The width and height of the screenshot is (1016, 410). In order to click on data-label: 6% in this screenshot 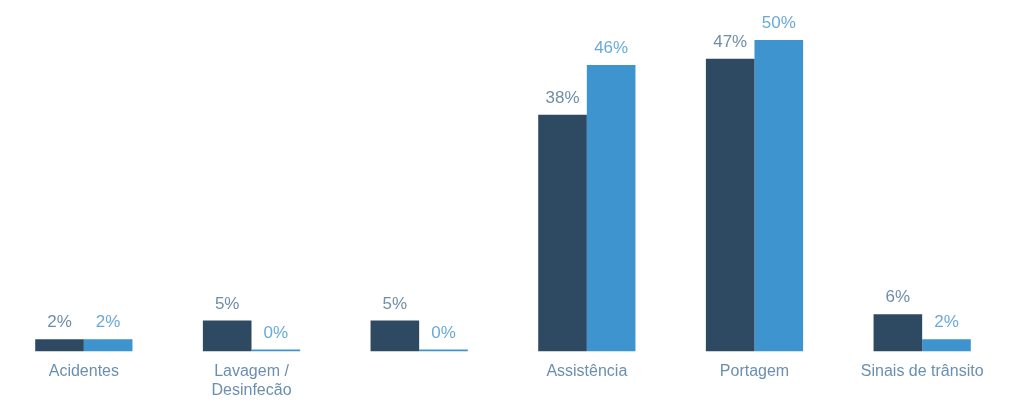, I will do `click(898, 297)`.